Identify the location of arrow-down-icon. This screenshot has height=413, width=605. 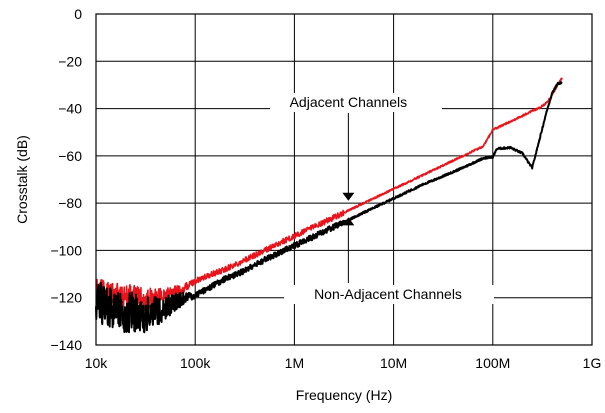
(348, 196).